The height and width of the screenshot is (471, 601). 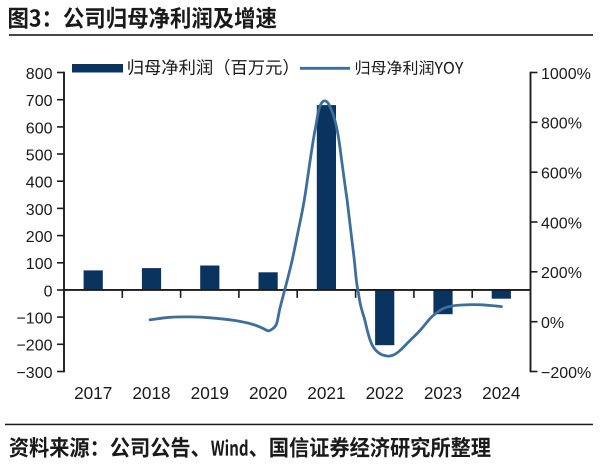 What do you see at coordinates (385, 393) in the screenshot?
I see `svg-text: 2022` at bounding box center [385, 393].